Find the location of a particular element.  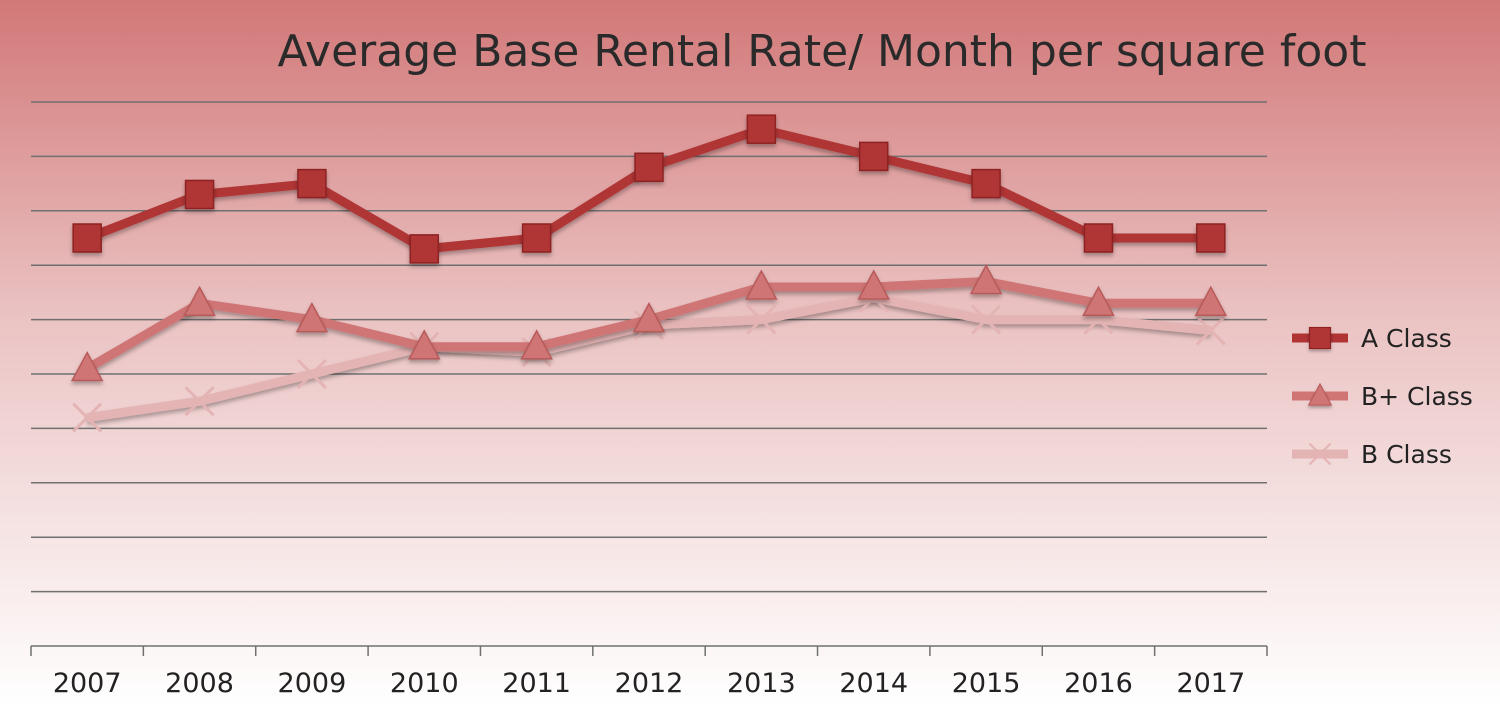

series-b-class is located at coordinates (649, 322).